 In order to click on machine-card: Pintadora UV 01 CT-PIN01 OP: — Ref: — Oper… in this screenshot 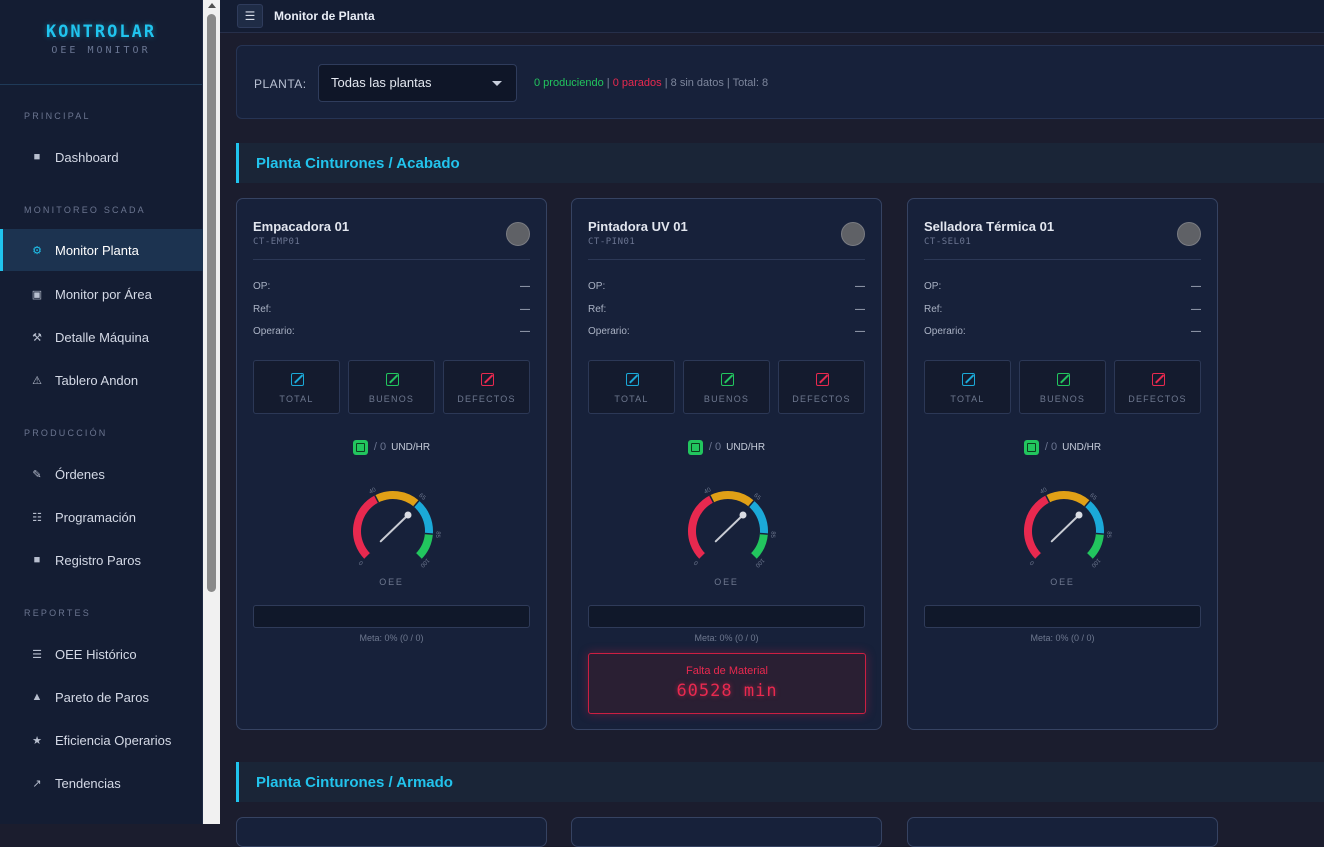, I will do `click(726, 464)`.